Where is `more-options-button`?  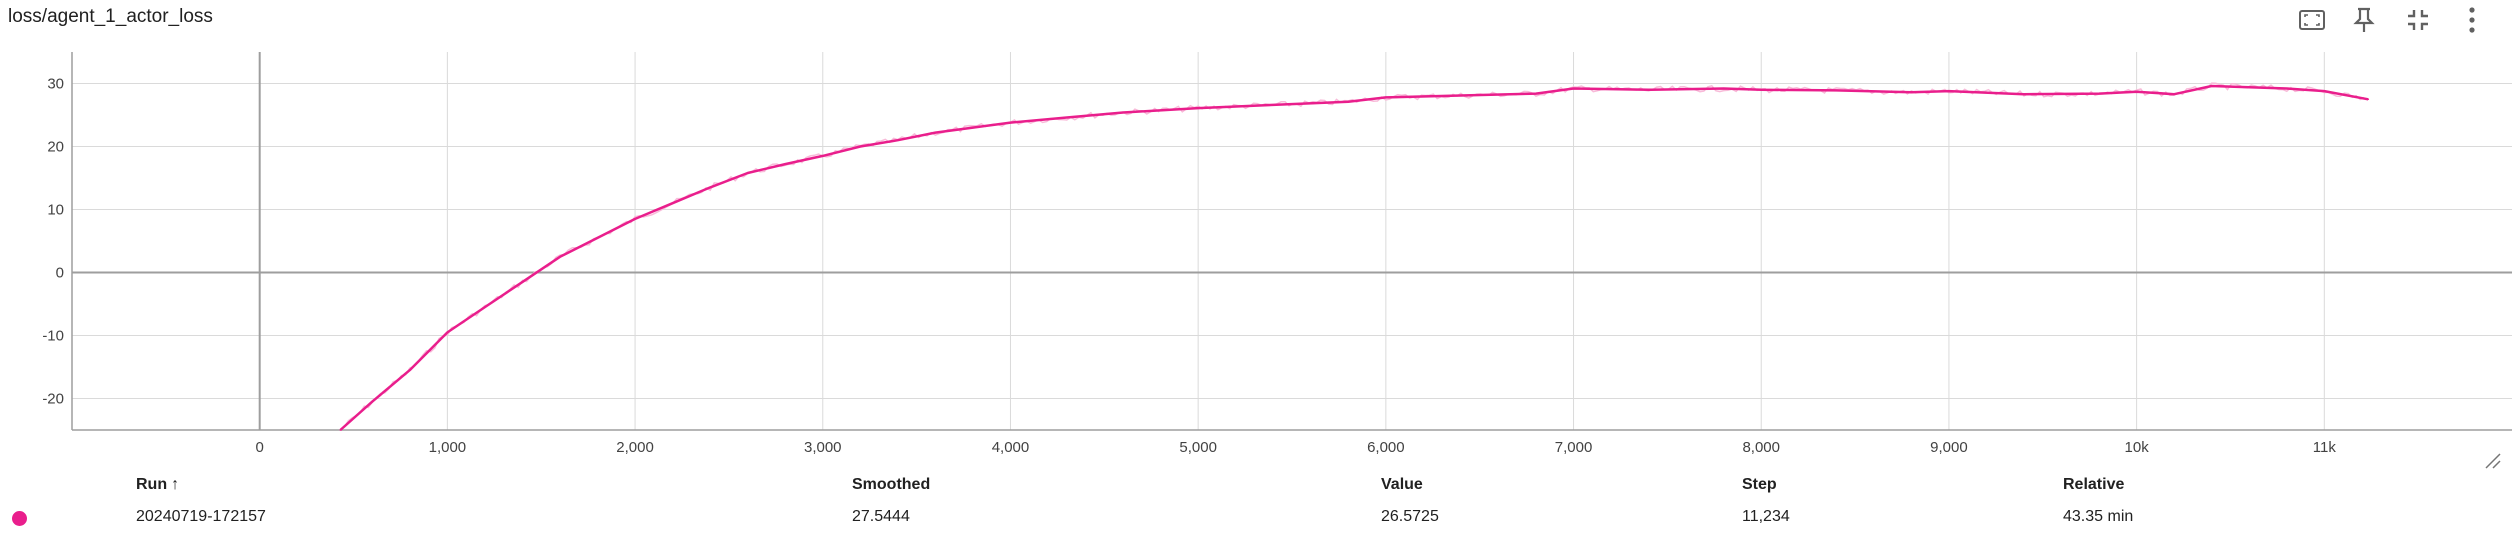
more-options-button is located at coordinates (2472, 22).